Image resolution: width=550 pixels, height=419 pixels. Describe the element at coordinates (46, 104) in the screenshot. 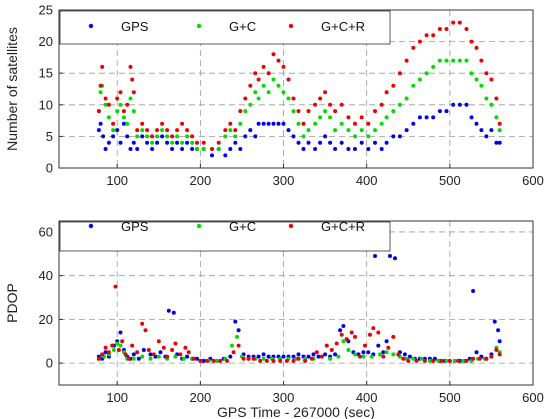

I see `sat-y-tick-label: 10` at that location.